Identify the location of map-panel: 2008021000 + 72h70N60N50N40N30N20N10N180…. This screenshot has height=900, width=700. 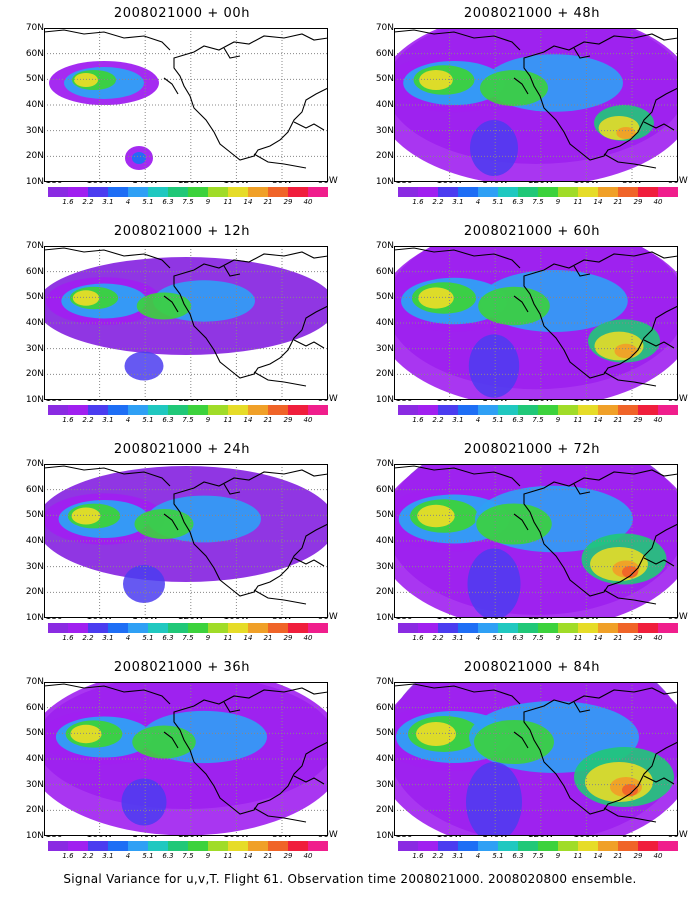
(531, 551).